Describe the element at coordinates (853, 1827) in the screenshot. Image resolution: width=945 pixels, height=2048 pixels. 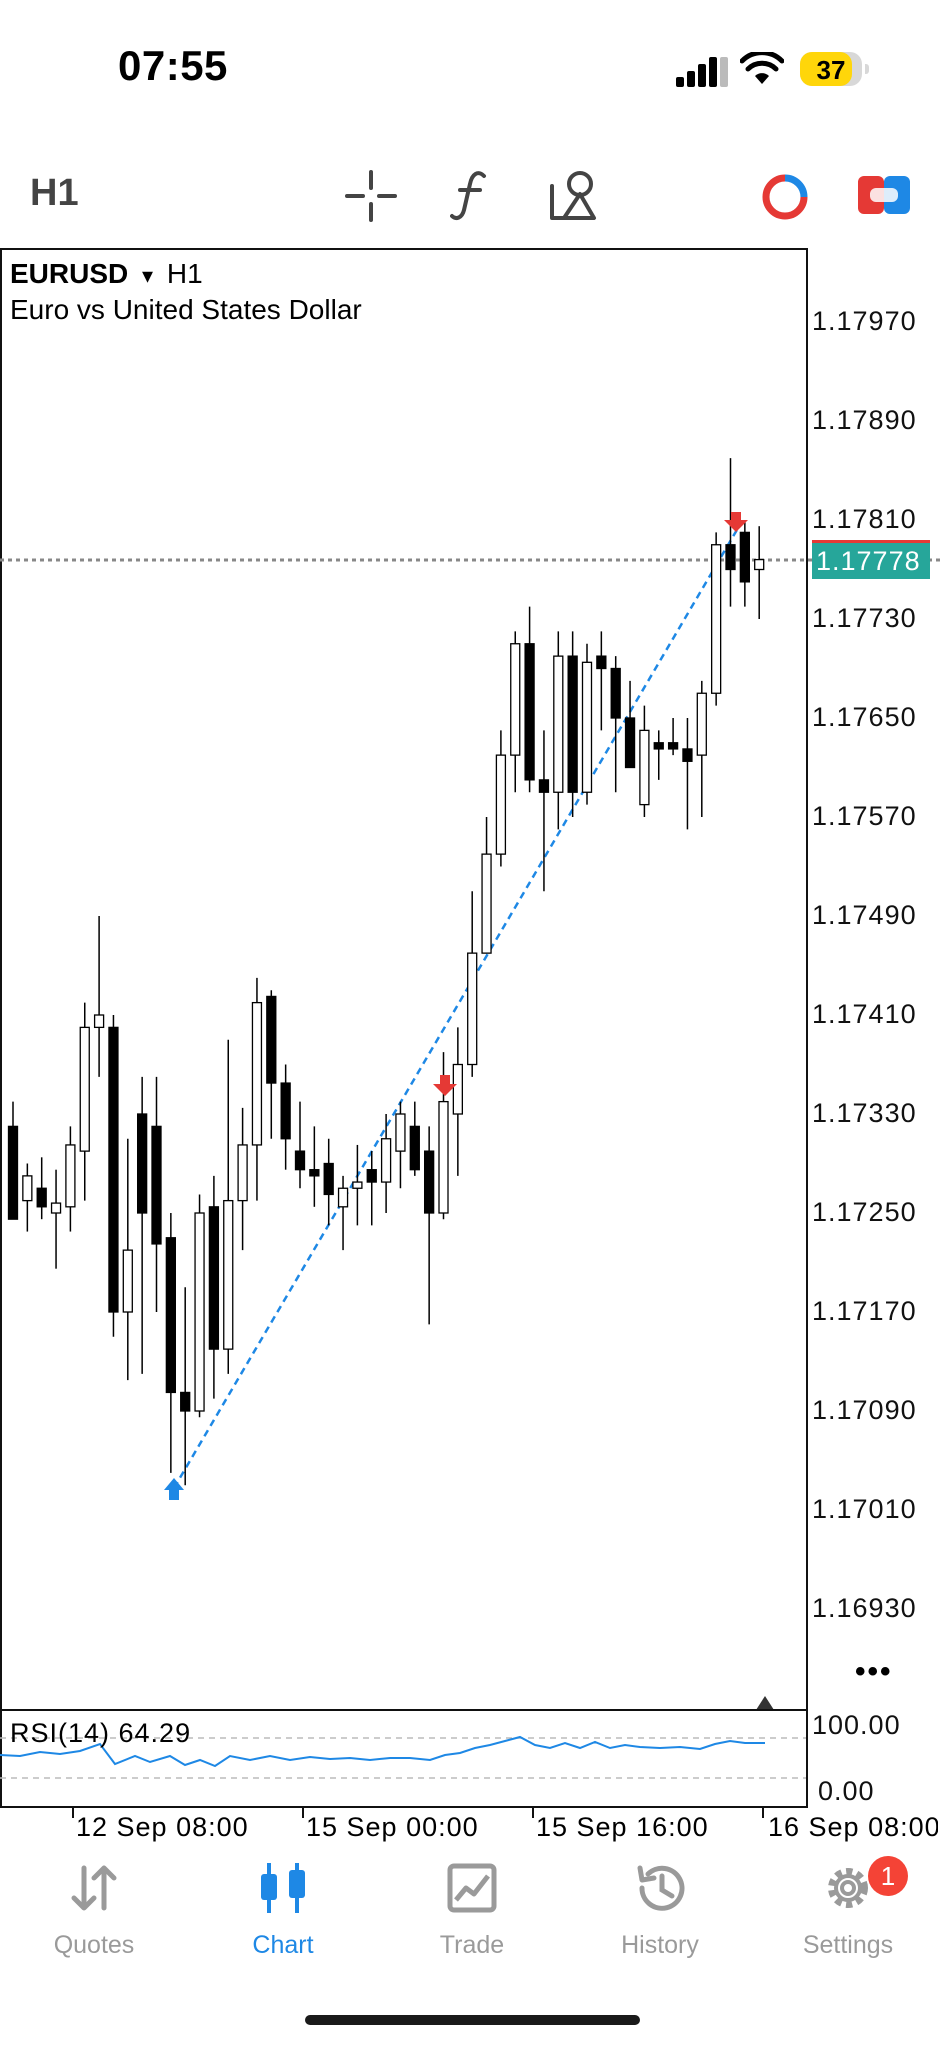
I see `time-label: 16 Sep 08:00` at that location.